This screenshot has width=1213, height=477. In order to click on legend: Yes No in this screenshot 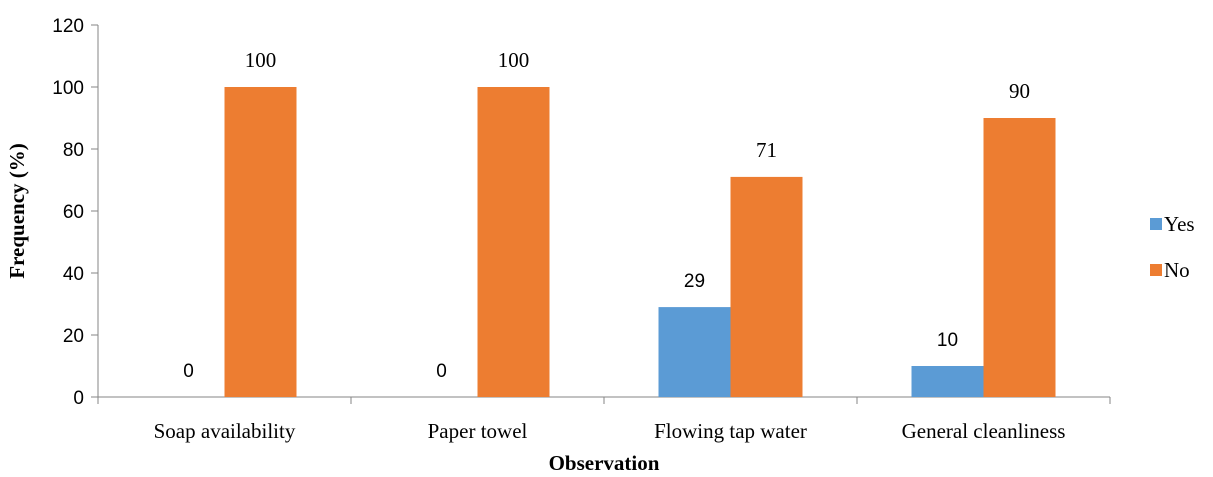, I will do `click(1172, 247)`.